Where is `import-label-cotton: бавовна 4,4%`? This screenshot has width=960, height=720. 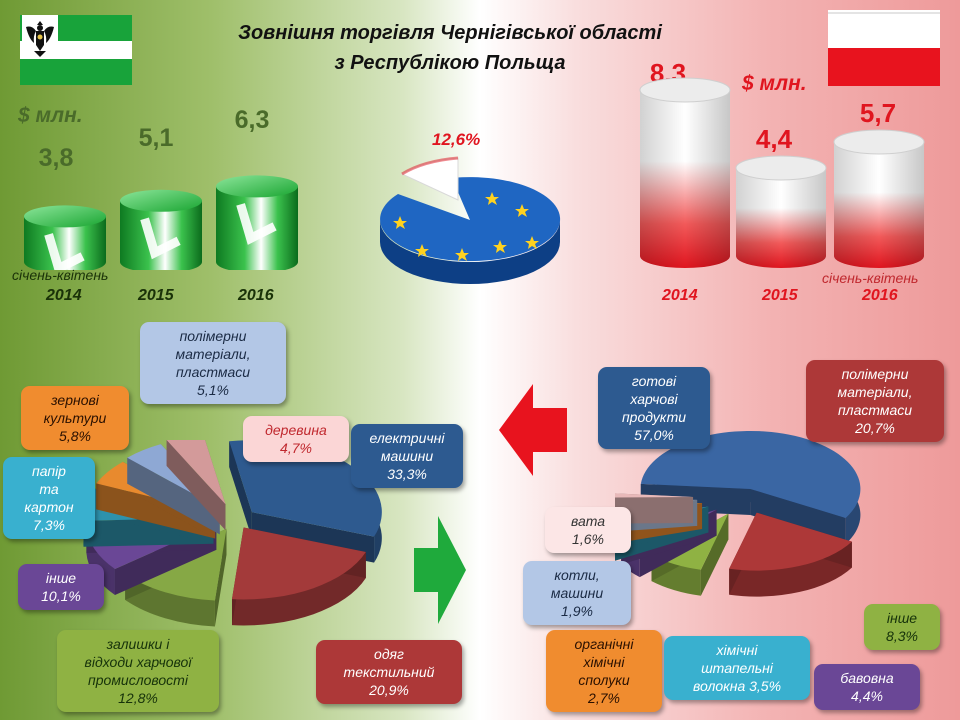 import-label-cotton: бавовна 4,4% is located at coordinates (867, 687).